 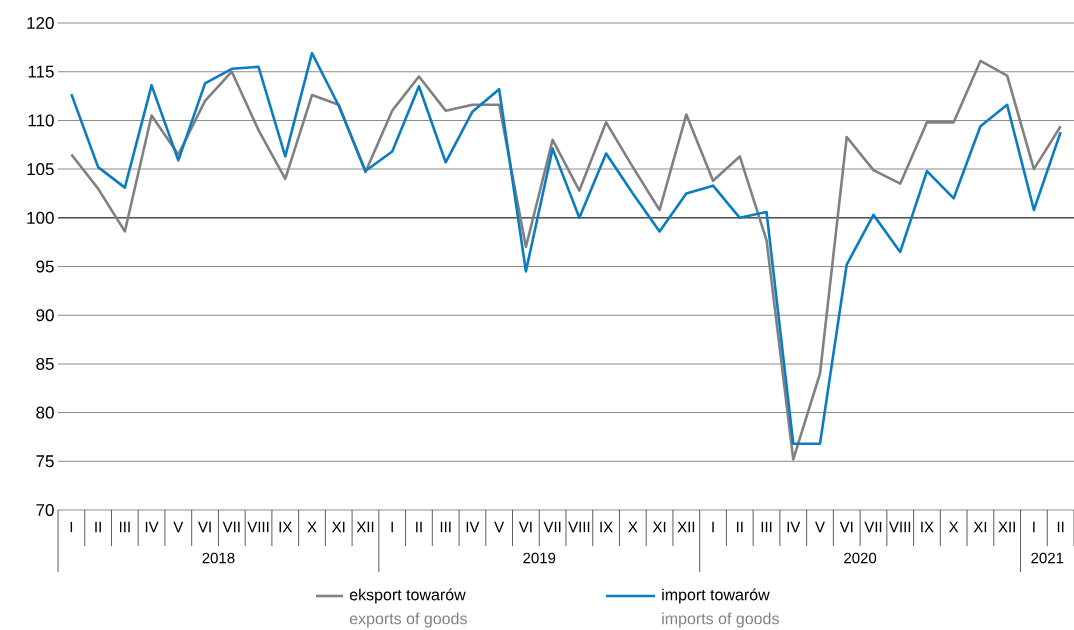 I want to click on y-tick-label: 100, so click(x=40, y=217).